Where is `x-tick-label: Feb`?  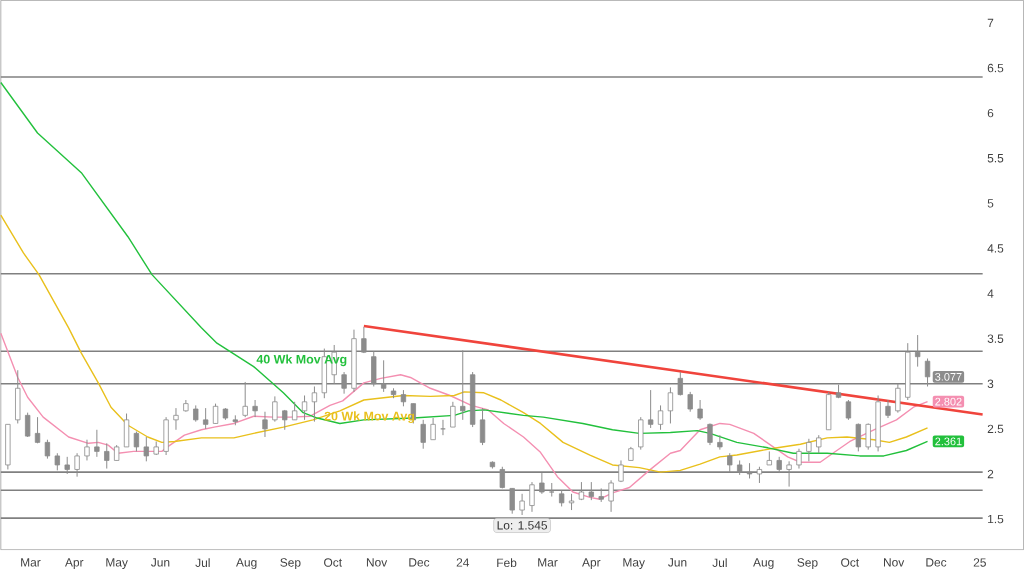 x-tick-label: Feb is located at coordinates (507, 563).